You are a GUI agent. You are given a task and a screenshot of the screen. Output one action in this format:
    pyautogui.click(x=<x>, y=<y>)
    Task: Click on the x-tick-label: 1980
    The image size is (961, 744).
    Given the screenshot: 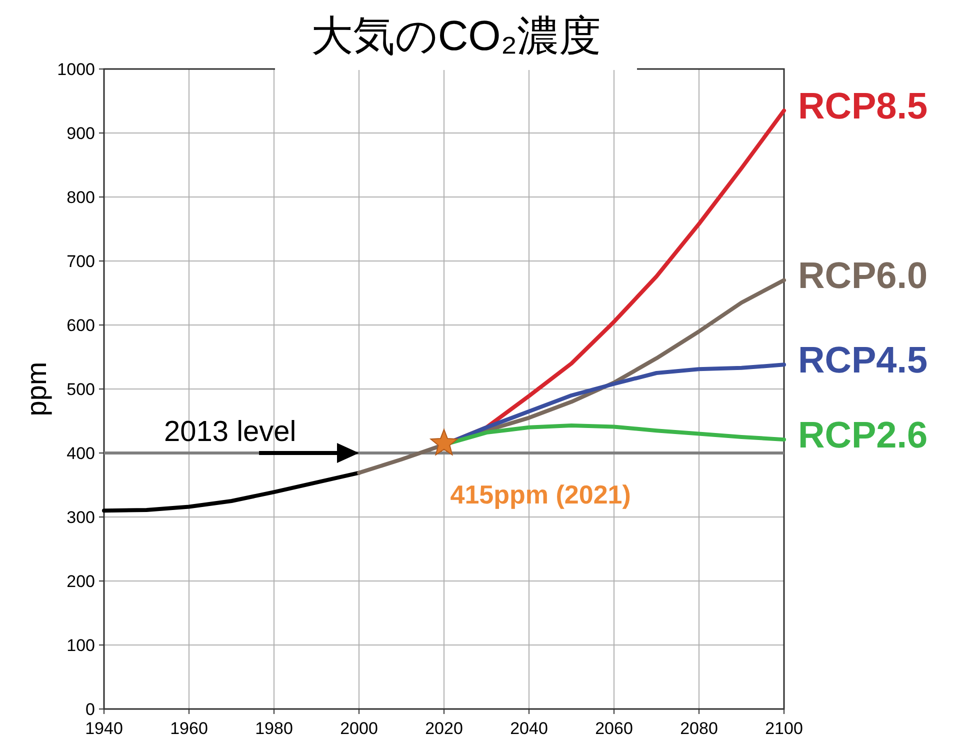 What is the action you would take?
    pyautogui.click(x=274, y=728)
    